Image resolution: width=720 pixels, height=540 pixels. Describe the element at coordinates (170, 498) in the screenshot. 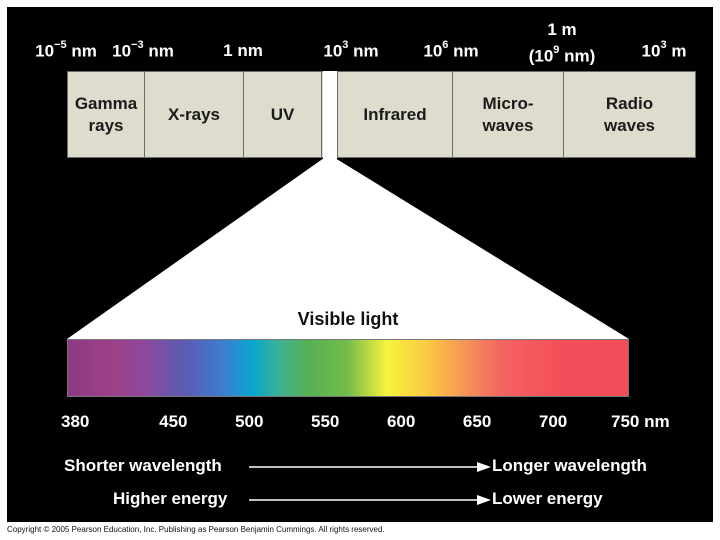

I see `higher-energy-label: Higher energy` at that location.